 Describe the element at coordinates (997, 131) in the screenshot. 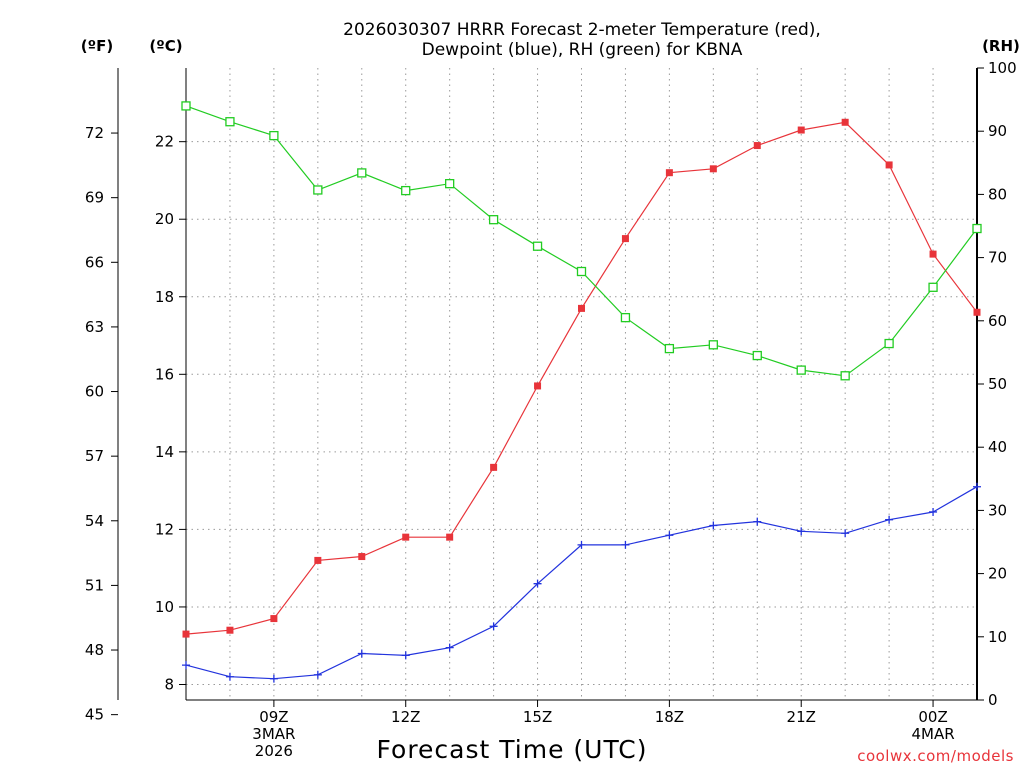

I see `rh-tick-label: 90` at that location.